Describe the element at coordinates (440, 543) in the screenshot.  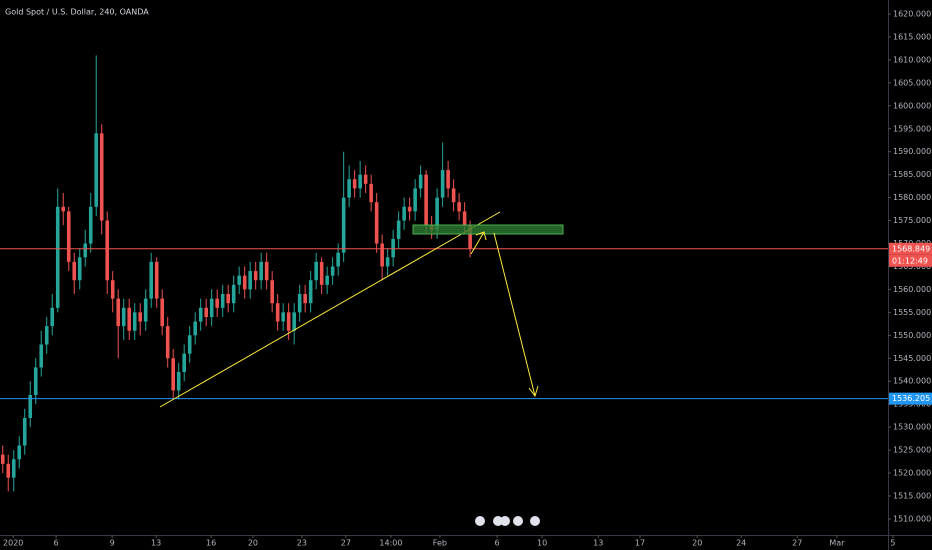
I see `x-tick-label: Feb` at that location.